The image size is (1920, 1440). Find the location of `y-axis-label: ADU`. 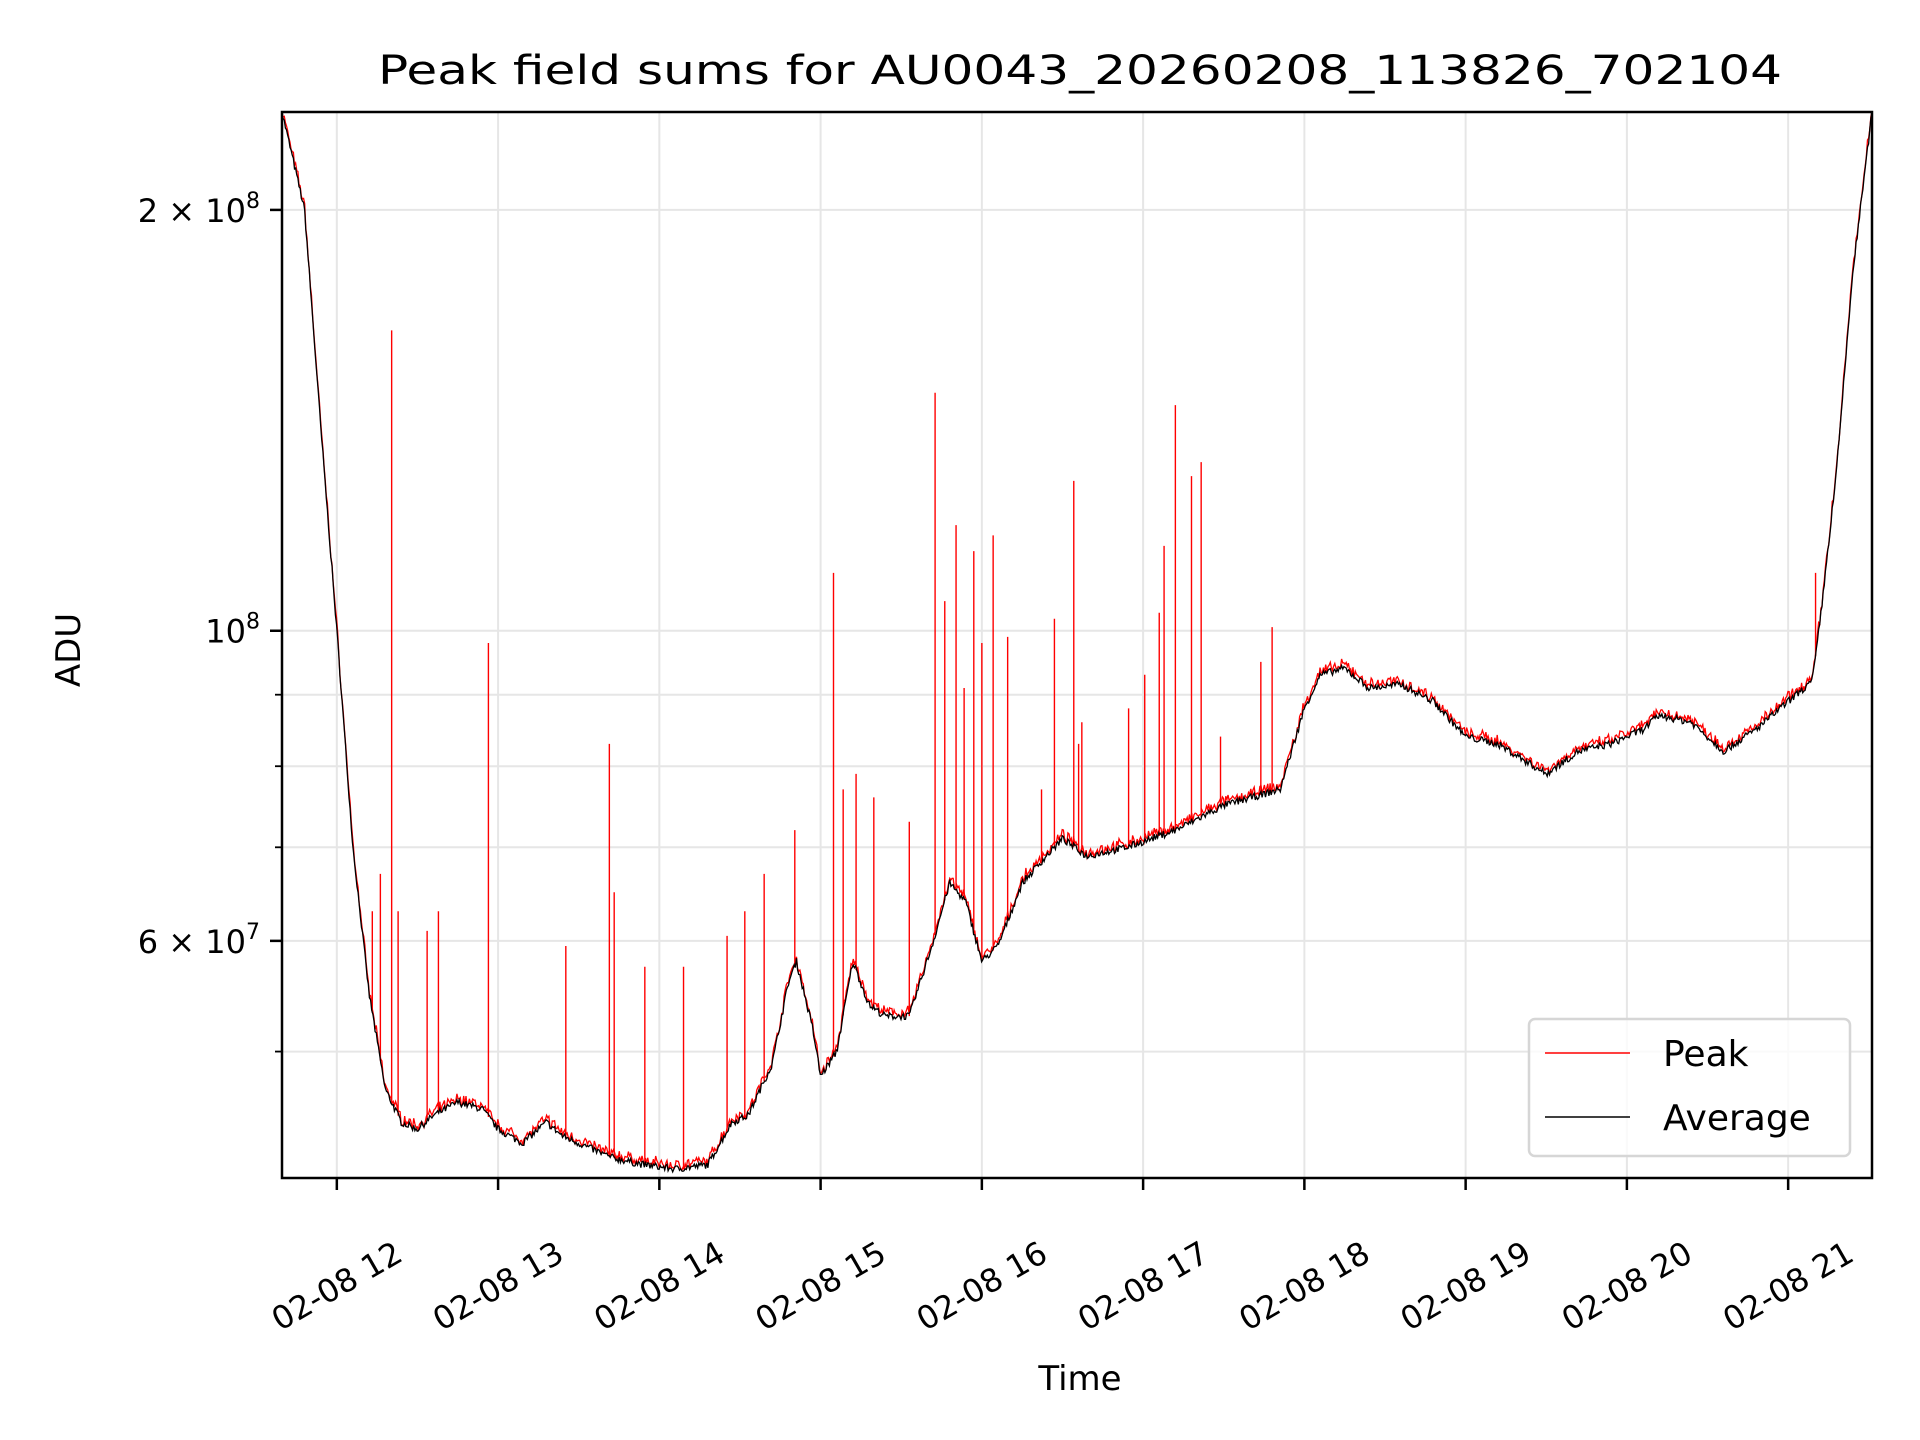

y-axis-label: ADU is located at coordinates (69, 650).